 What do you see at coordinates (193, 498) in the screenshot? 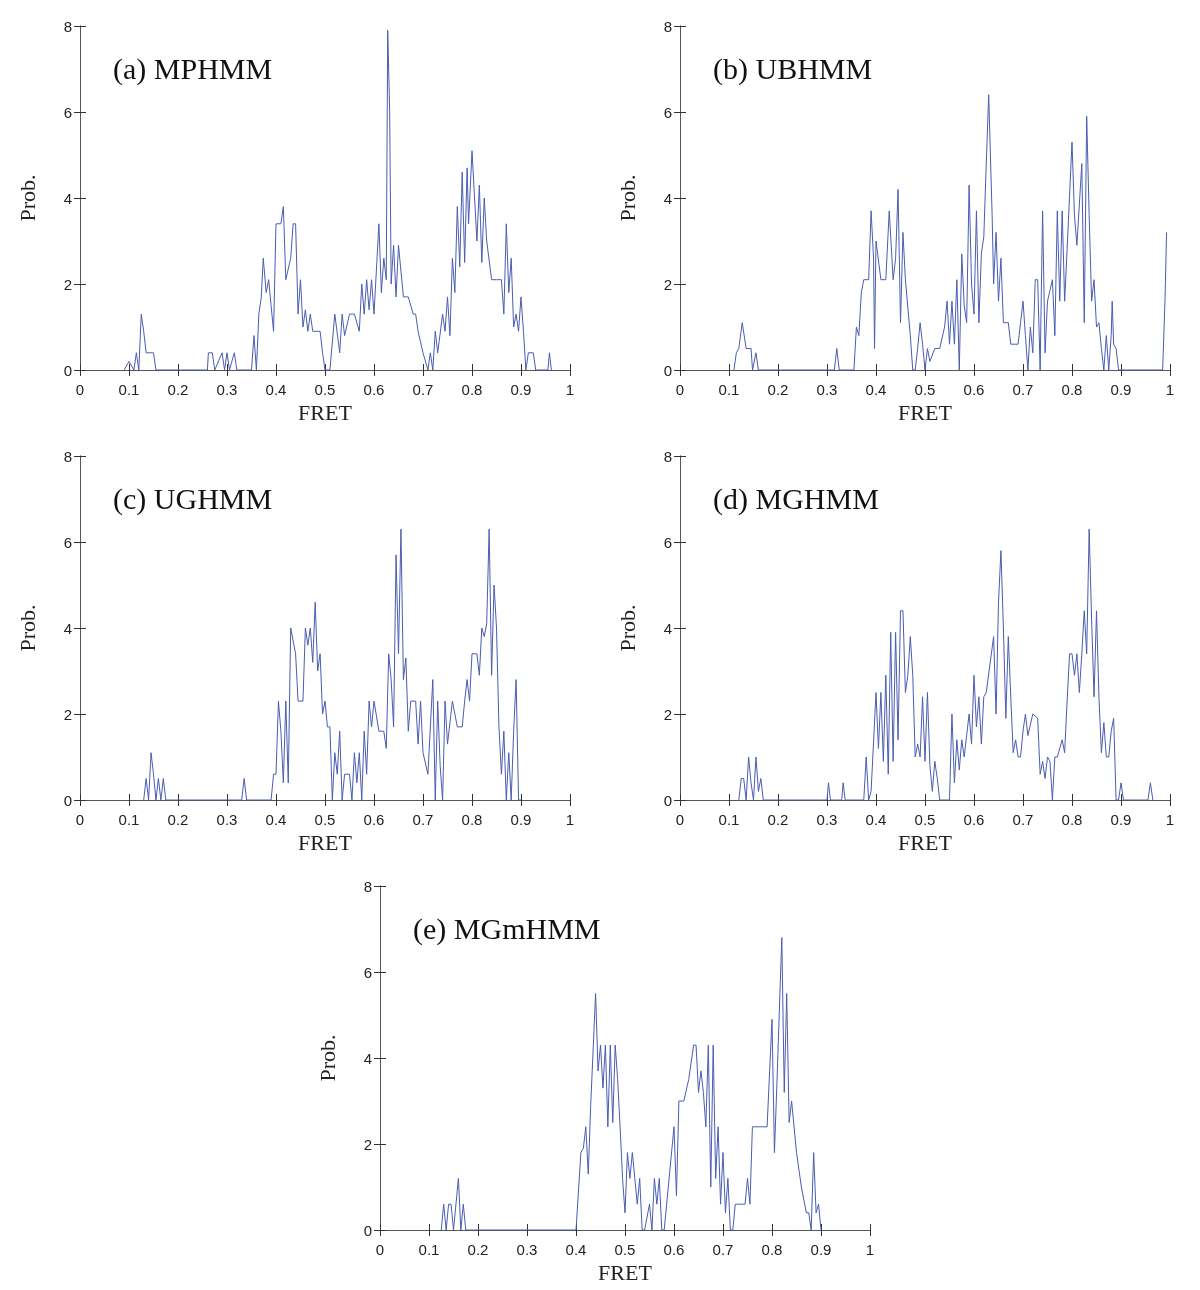
I see `text: (c) UGHMM` at bounding box center [193, 498].